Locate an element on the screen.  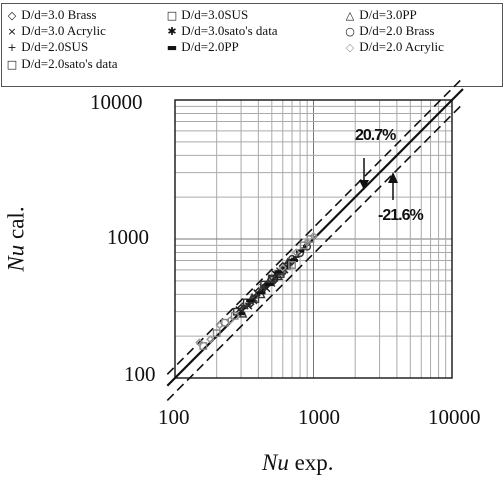
annotation-lower: -21.6% is located at coordinates (401, 215).